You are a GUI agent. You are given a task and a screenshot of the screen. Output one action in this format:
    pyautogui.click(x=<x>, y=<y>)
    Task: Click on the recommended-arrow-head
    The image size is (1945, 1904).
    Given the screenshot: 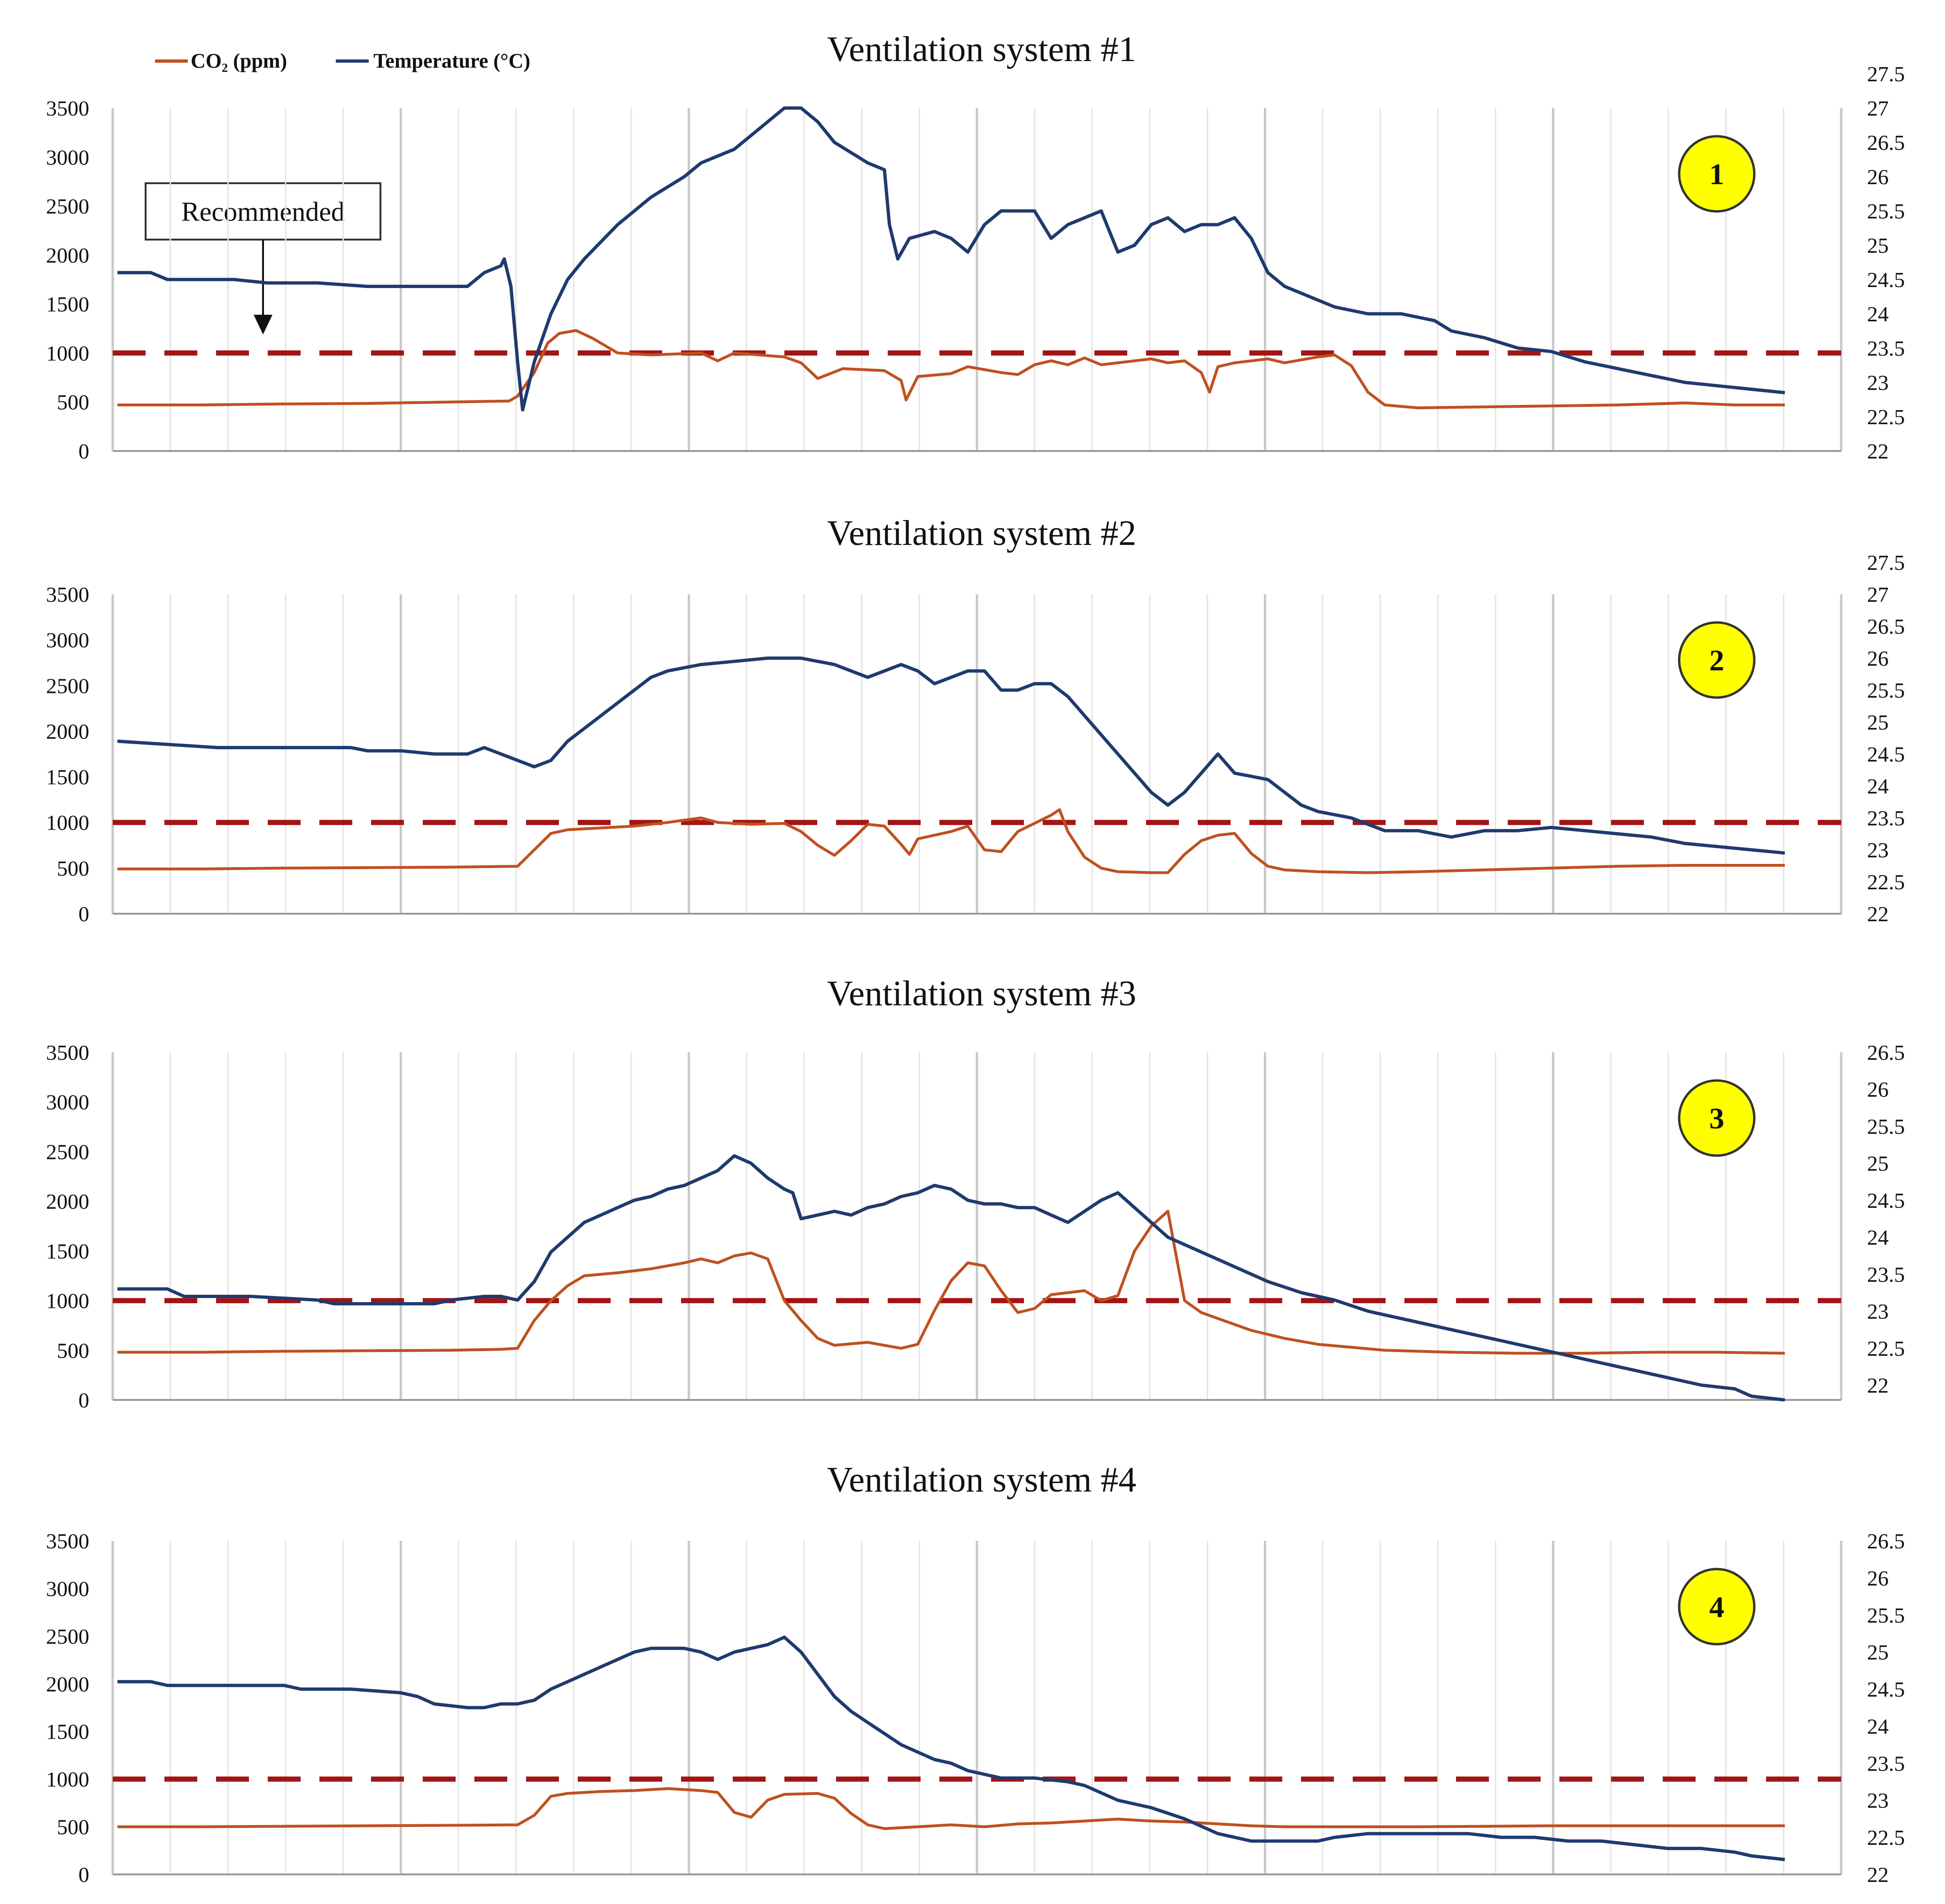 What is the action you would take?
    pyautogui.click(x=263, y=324)
    